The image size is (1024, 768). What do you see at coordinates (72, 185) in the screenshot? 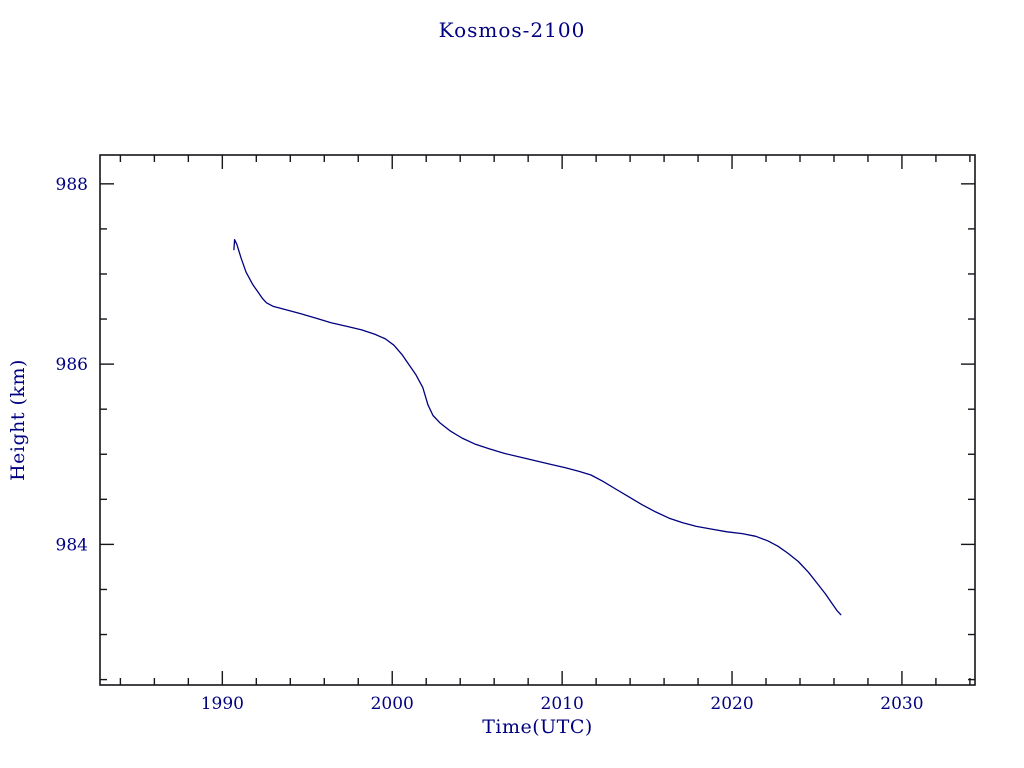
I see `y-tick-label: 988` at bounding box center [72, 185].